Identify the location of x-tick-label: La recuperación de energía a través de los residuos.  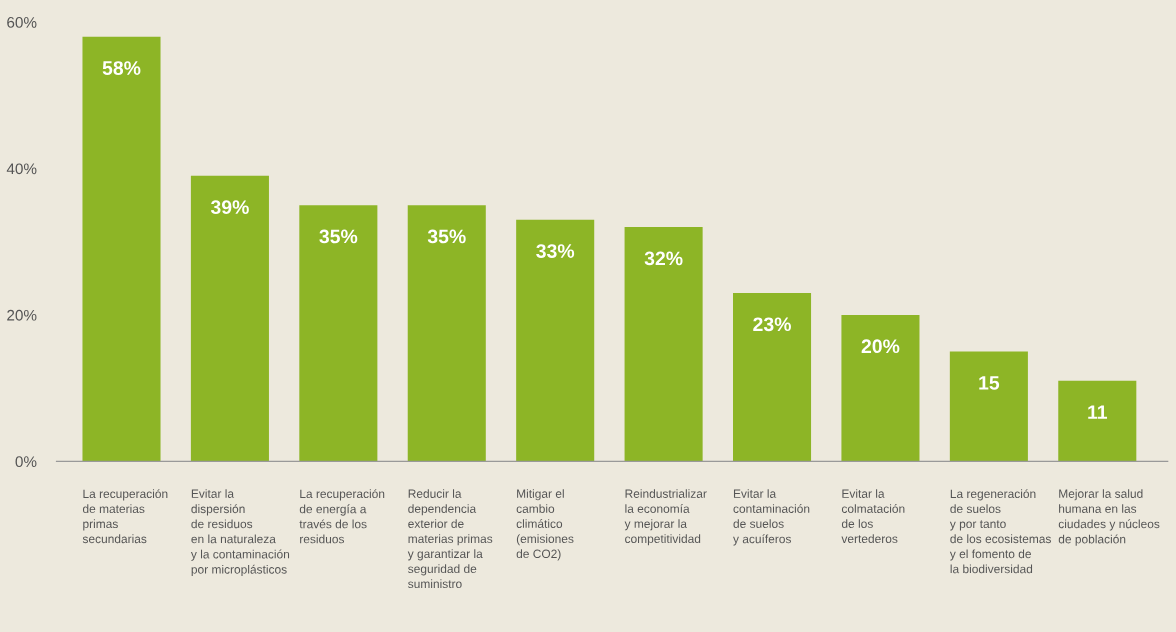
(342, 516).